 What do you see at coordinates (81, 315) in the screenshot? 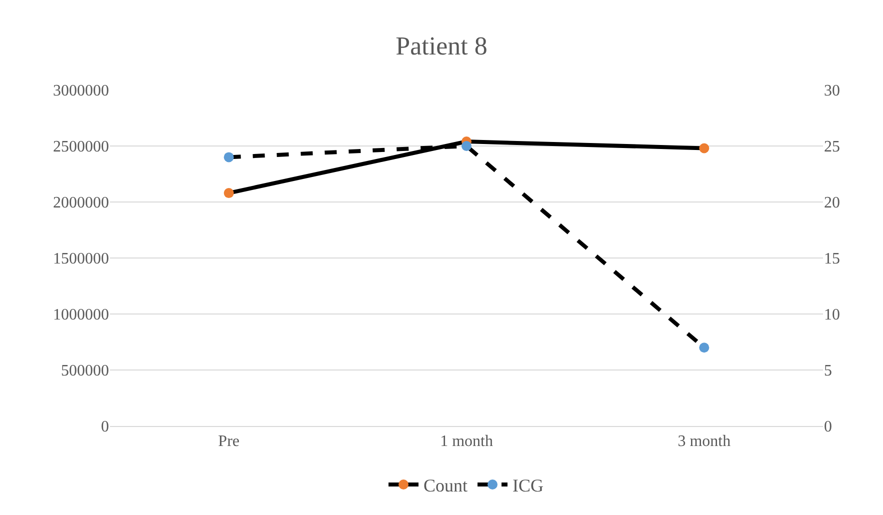
I see `y-tick-label: 1000000` at bounding box center [81, 315].